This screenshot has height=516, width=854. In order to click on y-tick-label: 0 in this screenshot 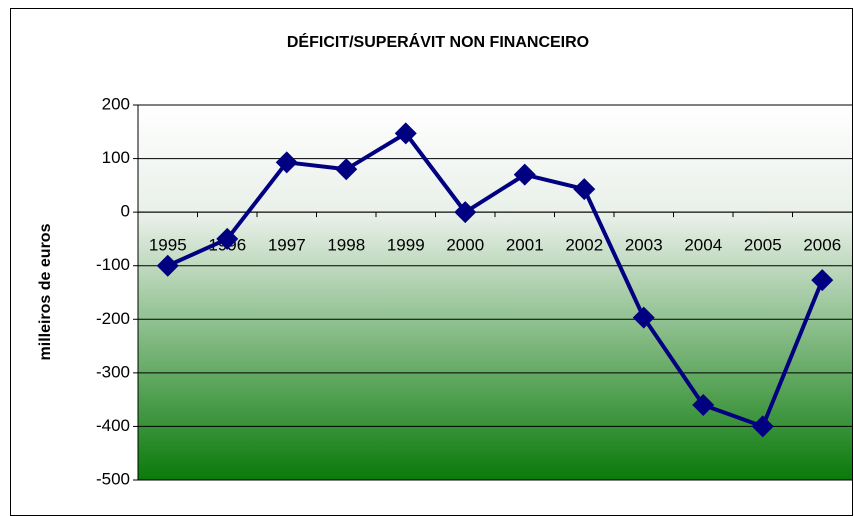, I will do `click(125, 211)`.